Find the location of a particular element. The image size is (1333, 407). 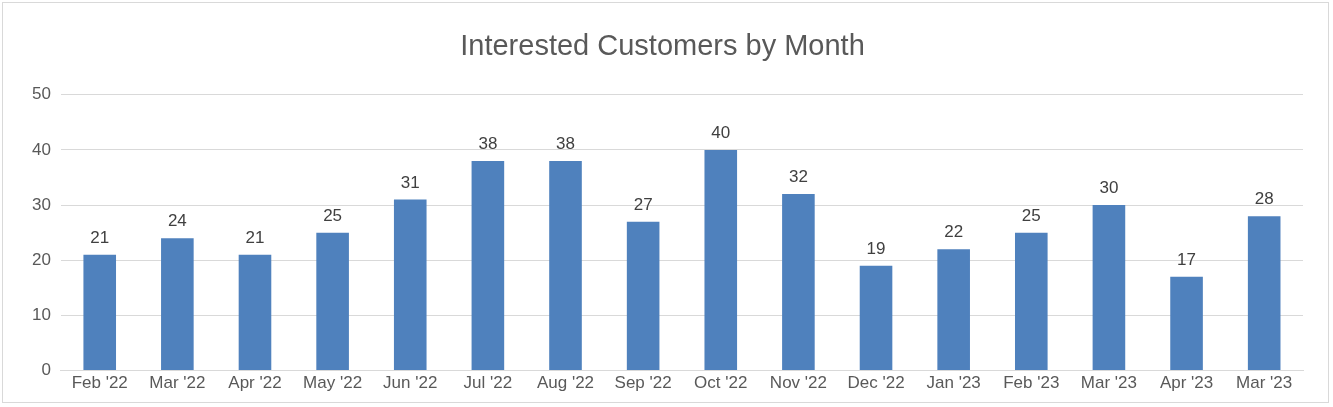

data-label: 32 is located at coordinates (798, 177).